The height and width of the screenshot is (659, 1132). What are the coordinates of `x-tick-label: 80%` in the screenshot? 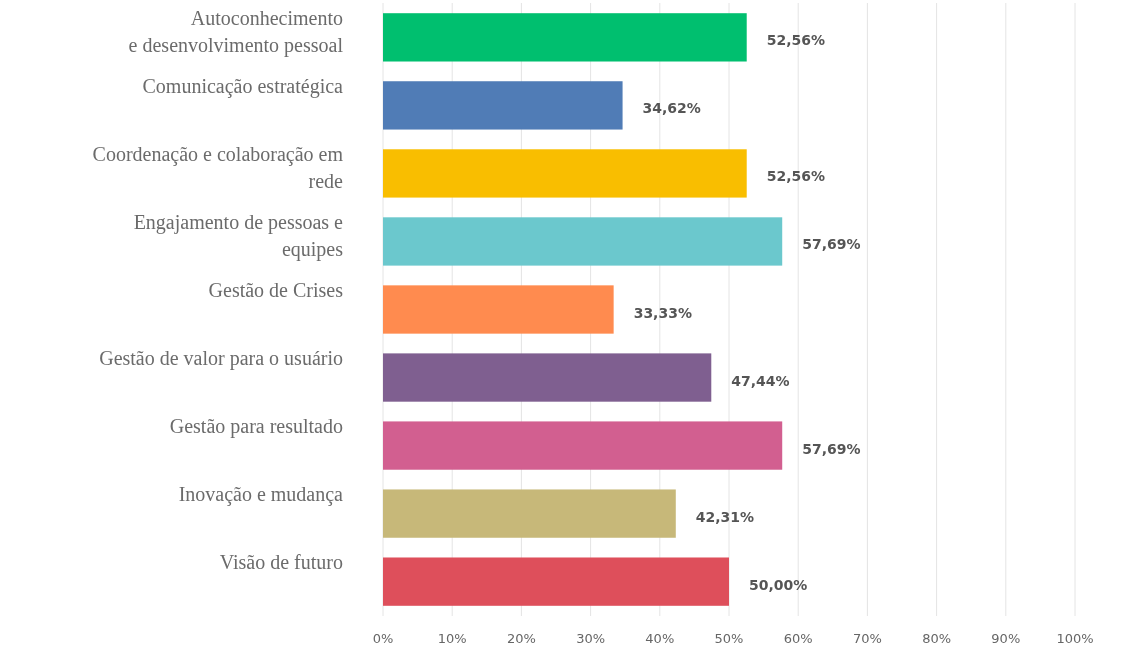 It's located at (937, 638).